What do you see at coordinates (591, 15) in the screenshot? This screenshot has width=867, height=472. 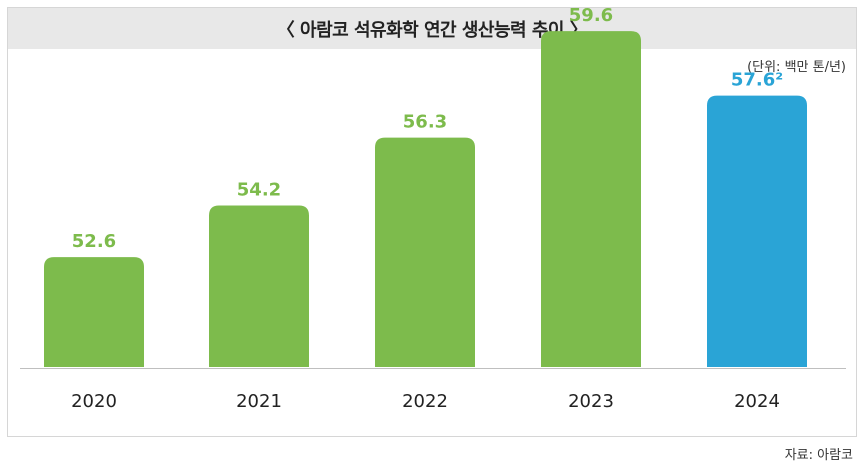 I see `value-label-2023: 59.6` at bounding box center [591, 15].